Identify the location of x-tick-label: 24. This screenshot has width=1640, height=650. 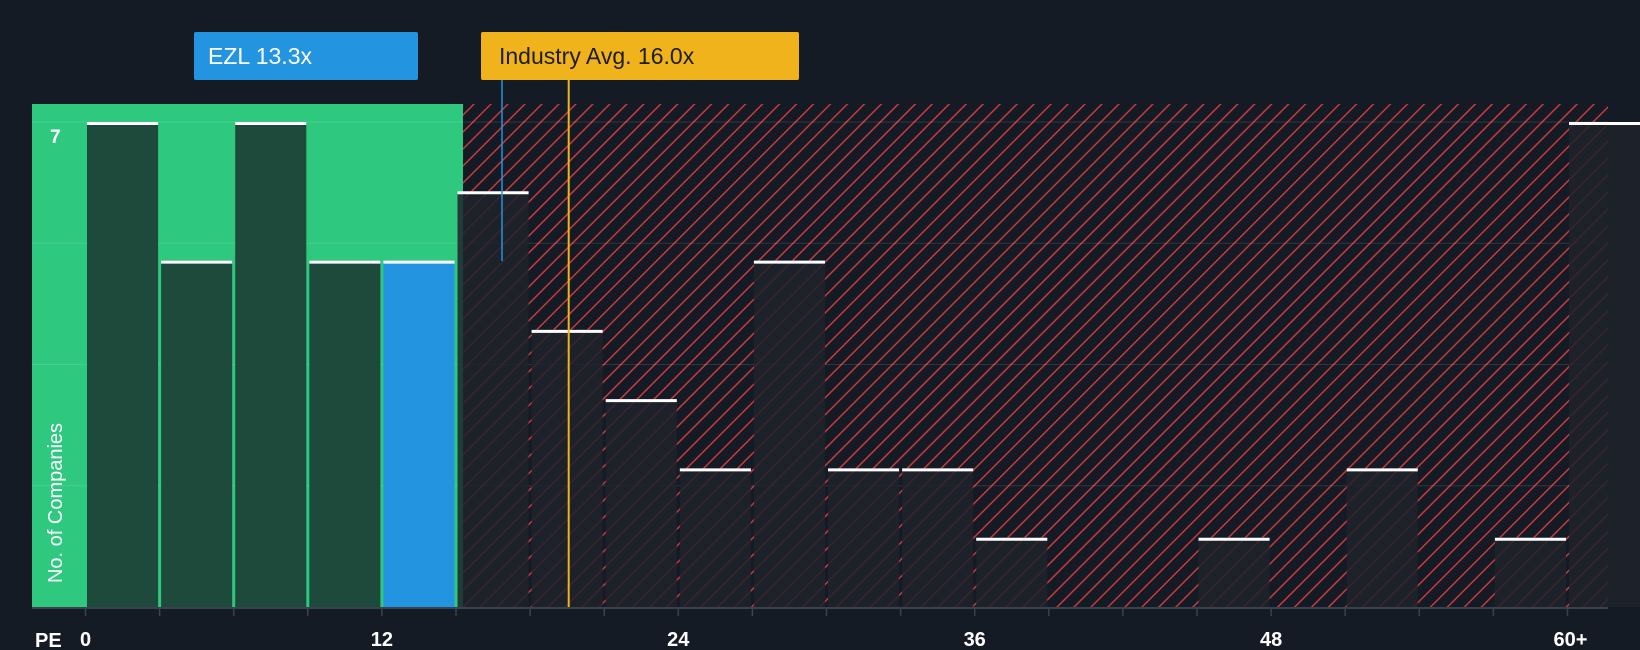
(678, 639).